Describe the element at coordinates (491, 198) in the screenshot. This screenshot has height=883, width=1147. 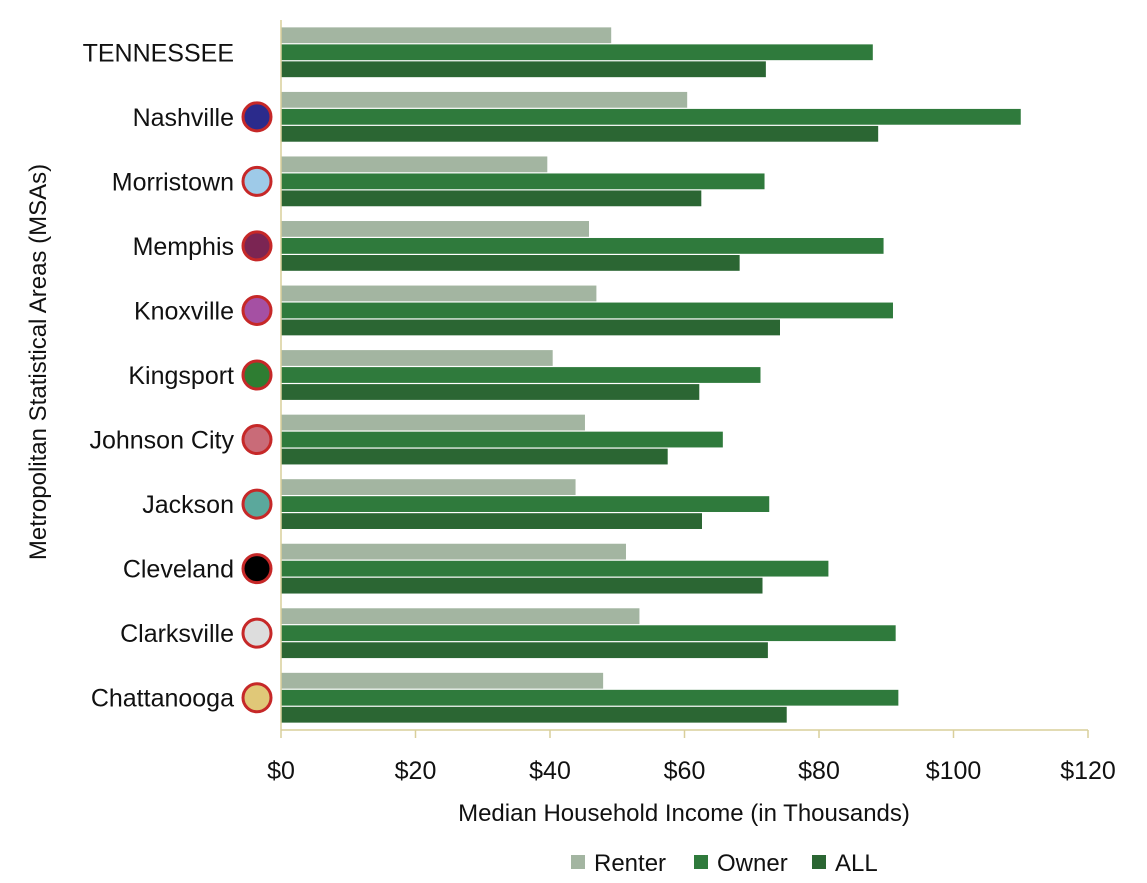
I see `bar-all-morristown` at that location.